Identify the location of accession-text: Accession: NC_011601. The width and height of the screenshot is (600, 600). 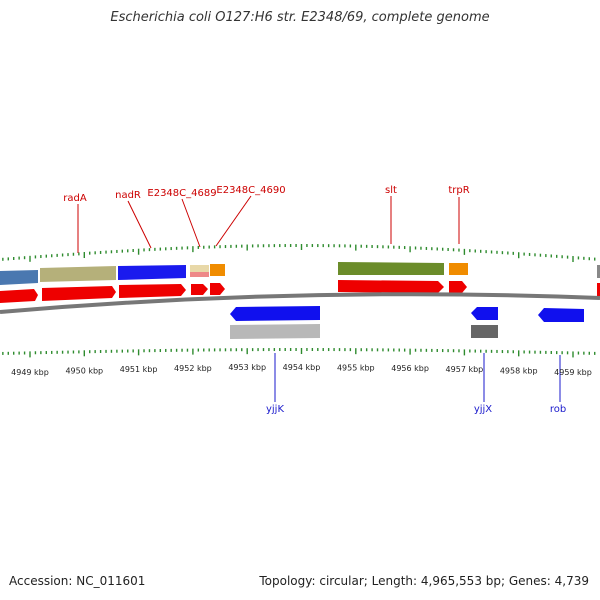
(77, 581).